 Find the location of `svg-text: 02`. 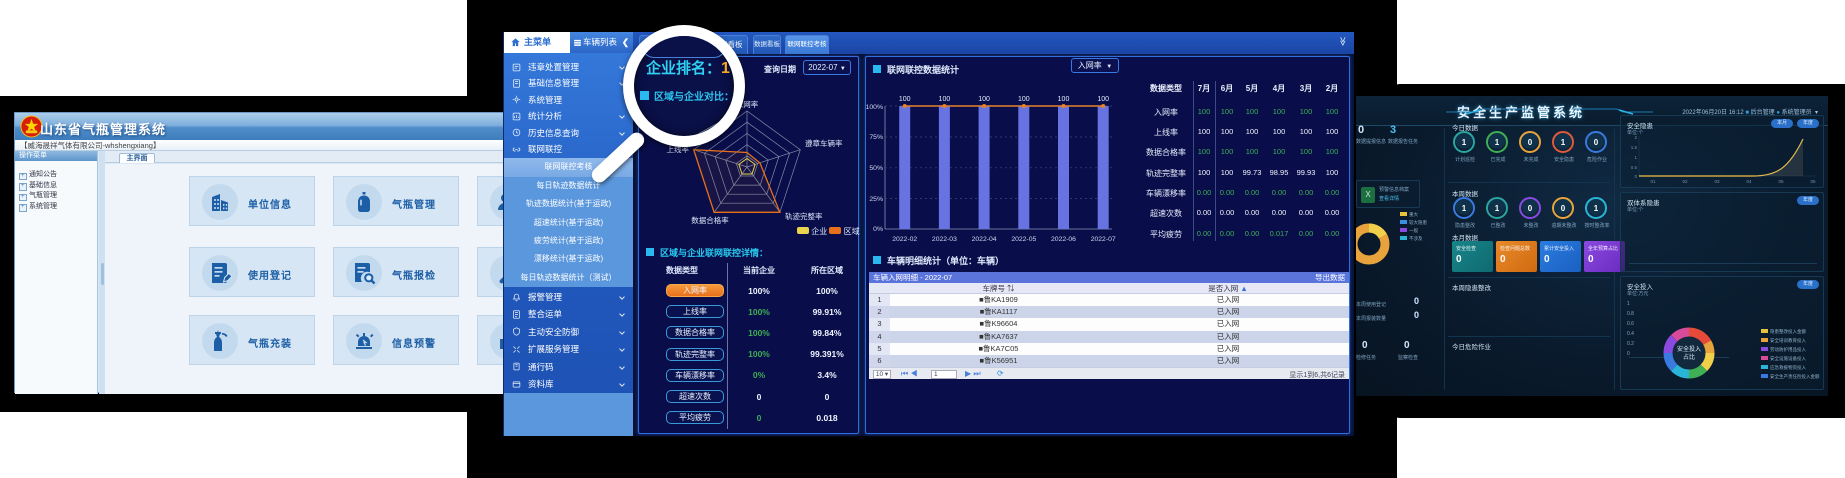

svg-text: 02 is located at coordinates (1685, 181).